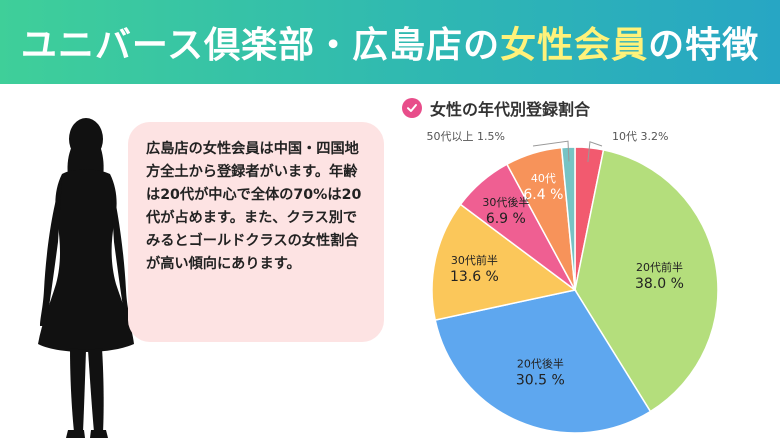 The width and height of the screenshot is (780, 439). I want to click on slice-label-2: 20代後半 30.5 %, so click(540, 373).